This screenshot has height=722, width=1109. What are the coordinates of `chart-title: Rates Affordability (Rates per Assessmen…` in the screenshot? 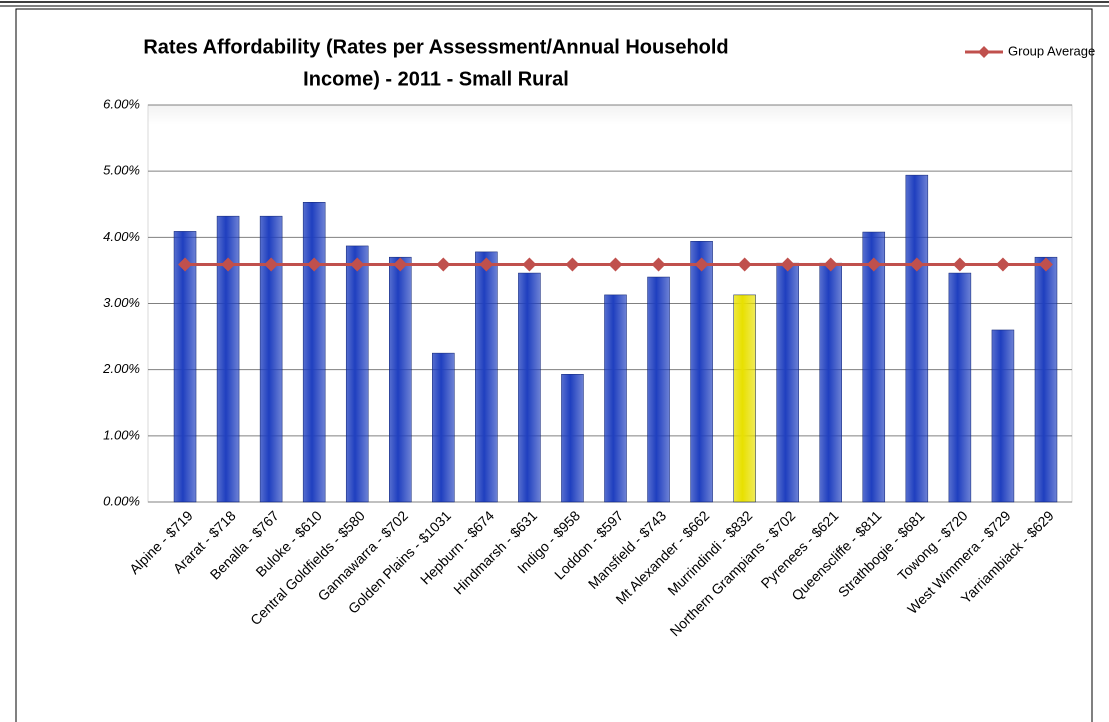 It's located at (435, 47).